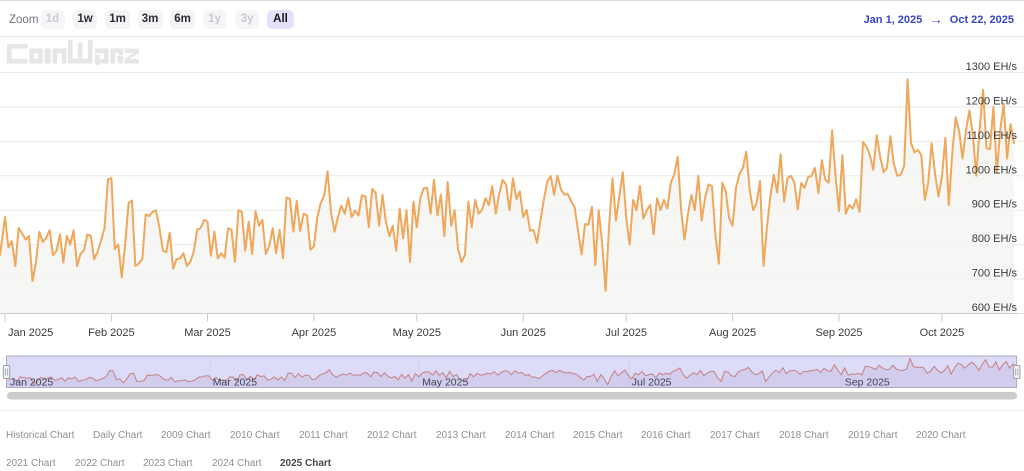 Image resolution: width=1024 pixels, height=471 pixels. I want to click on svg-text: 800 EH/s, so click(995, 239).